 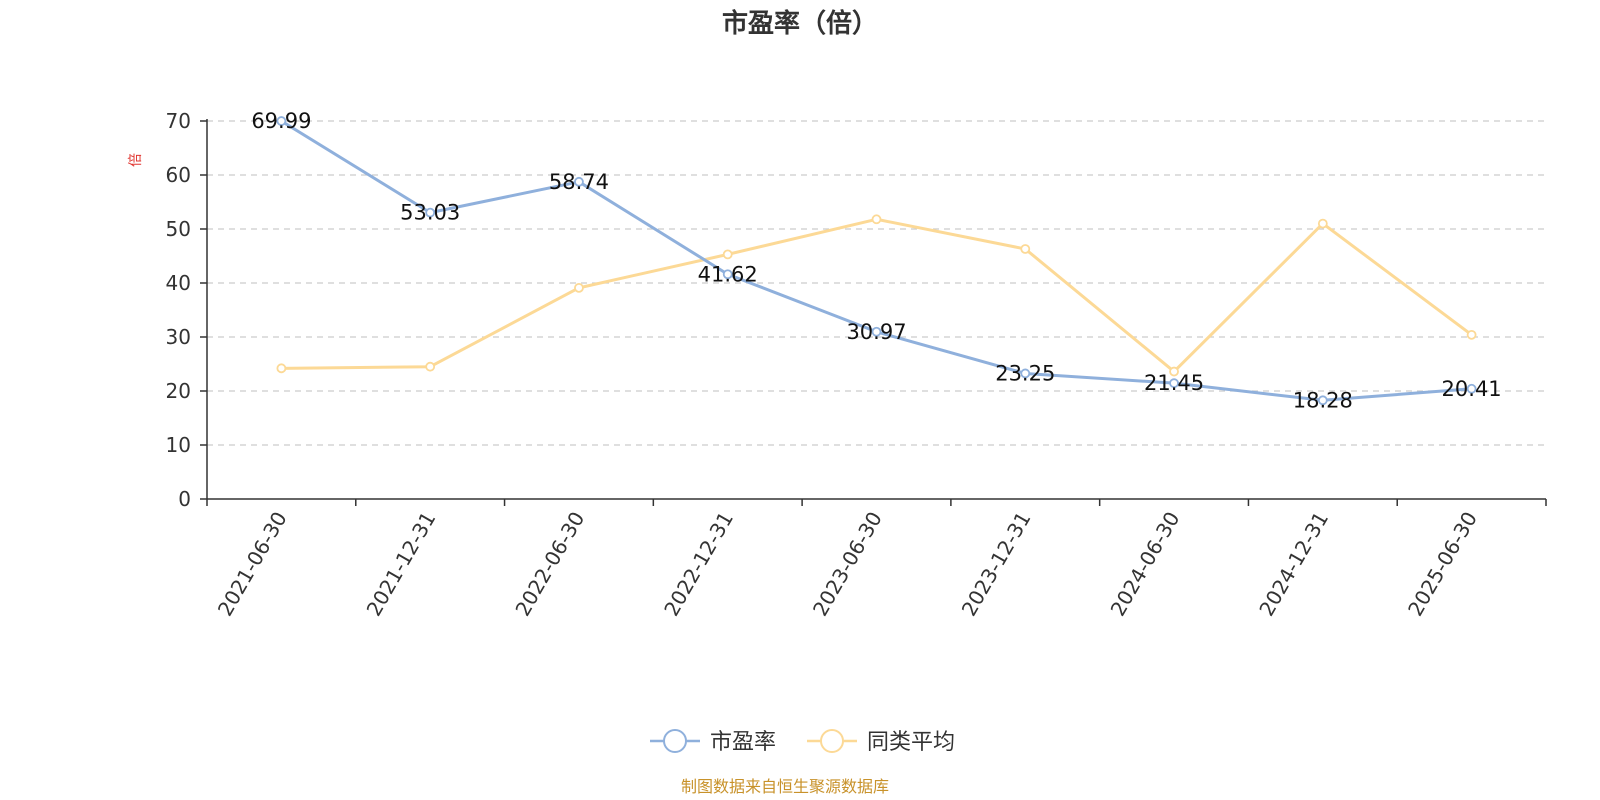 What do you see at coordinates (178, 121) in the screenshot?
I see `y-tick-label: 70` at bounding box center [178, 121].